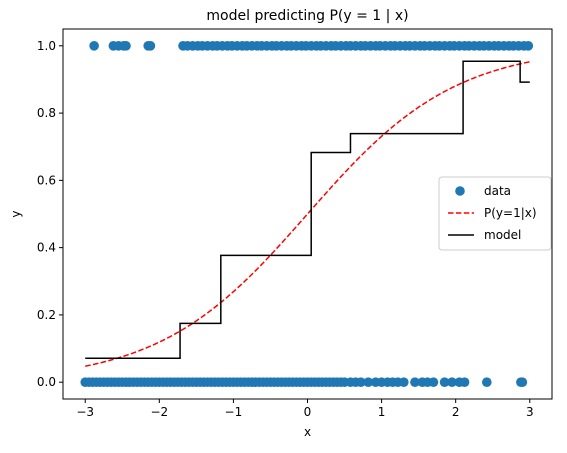 The height and width of the screenshot is (453, 567). What do you see at coordinates (460, 191) in the screenshot?
I see `legend-marker-data` at bounding box center [460, 191].